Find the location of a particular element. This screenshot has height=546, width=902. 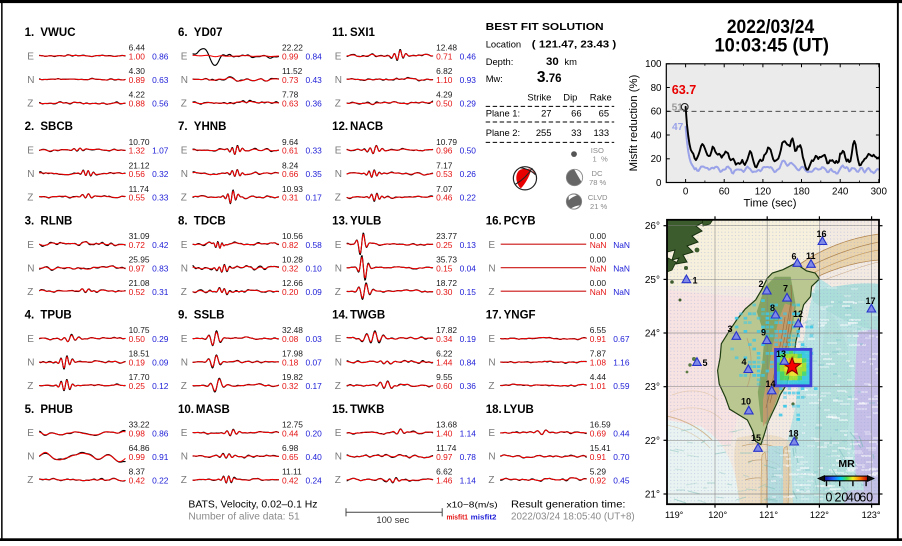

svg-text: YULB is located at coordinates (365, 221).